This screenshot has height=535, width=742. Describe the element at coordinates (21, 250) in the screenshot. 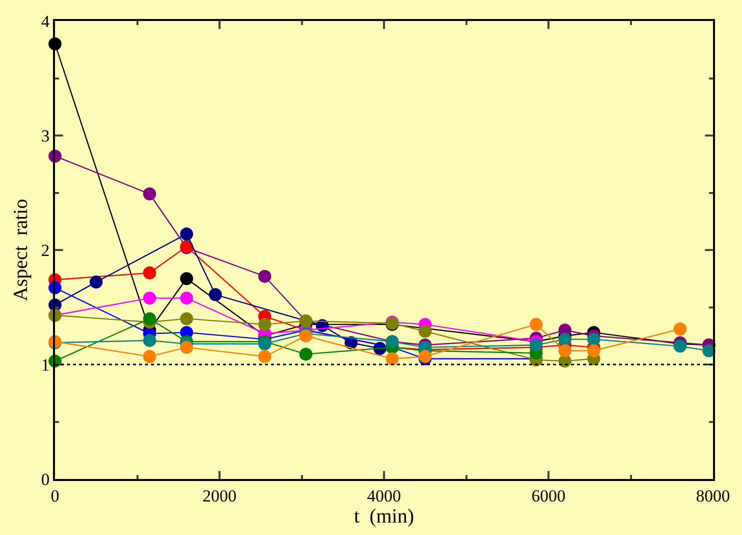

I see `y-axis-title: Aspect ratio` at that location.